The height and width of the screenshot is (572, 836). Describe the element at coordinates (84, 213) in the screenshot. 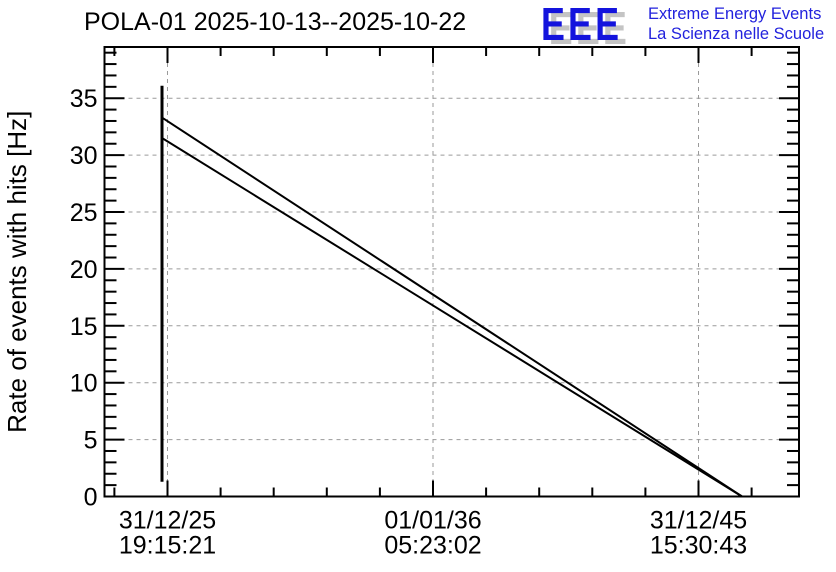

I see `y-tick-label: 25` at that location.